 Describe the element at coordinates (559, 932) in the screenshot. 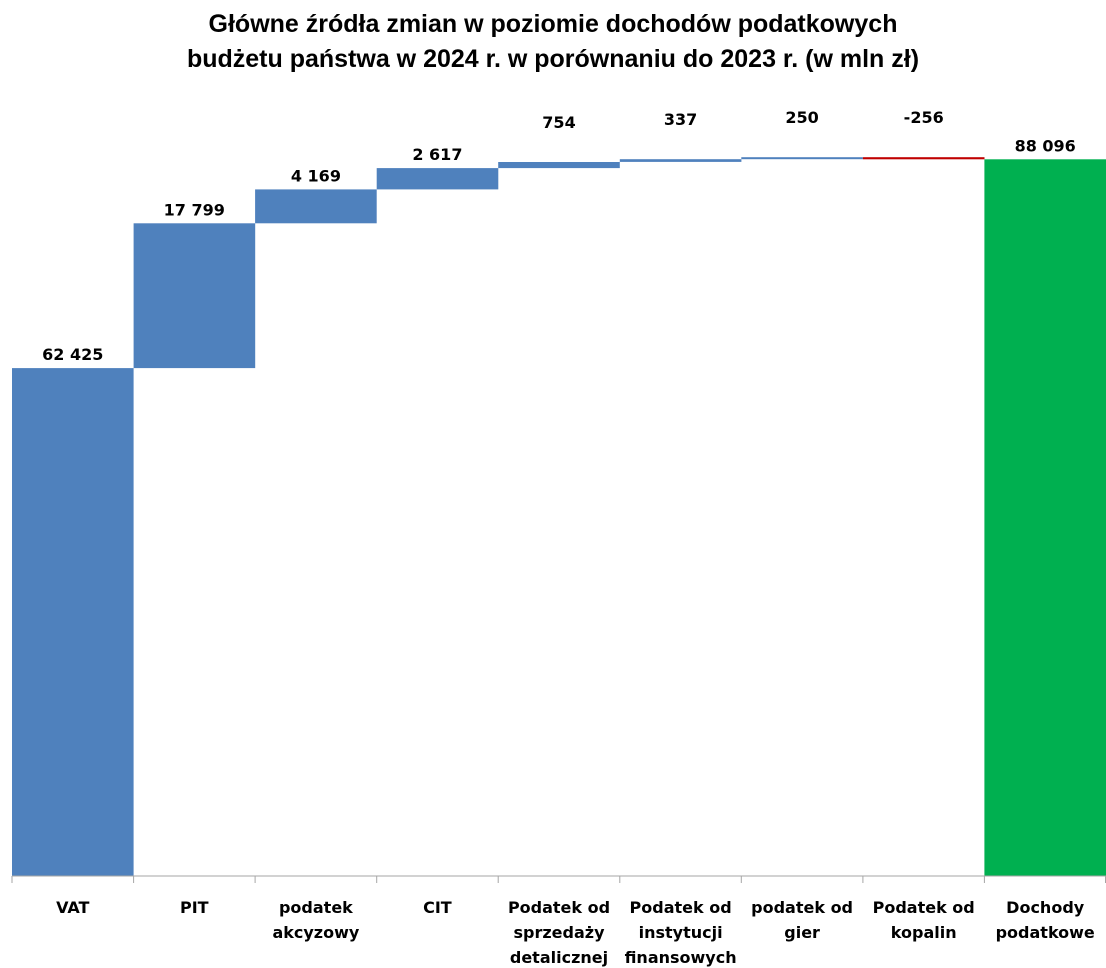

I see `category-label-4: Podatek od sprzedaży detalicznej` at that location.